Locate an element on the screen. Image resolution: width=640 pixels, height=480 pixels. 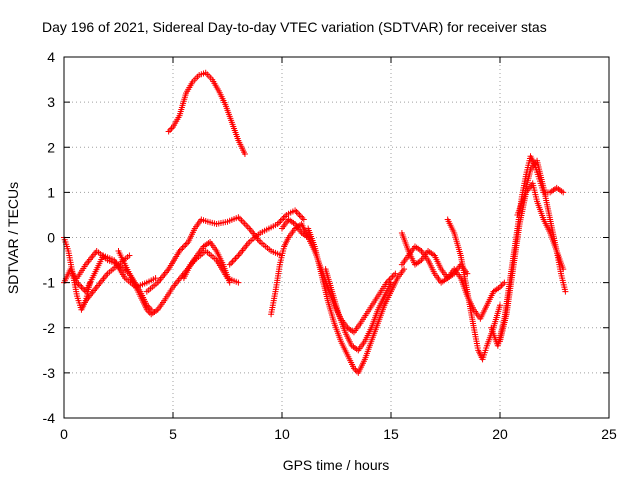
x-tick-label: 25 is located at coordinates (609, 434).